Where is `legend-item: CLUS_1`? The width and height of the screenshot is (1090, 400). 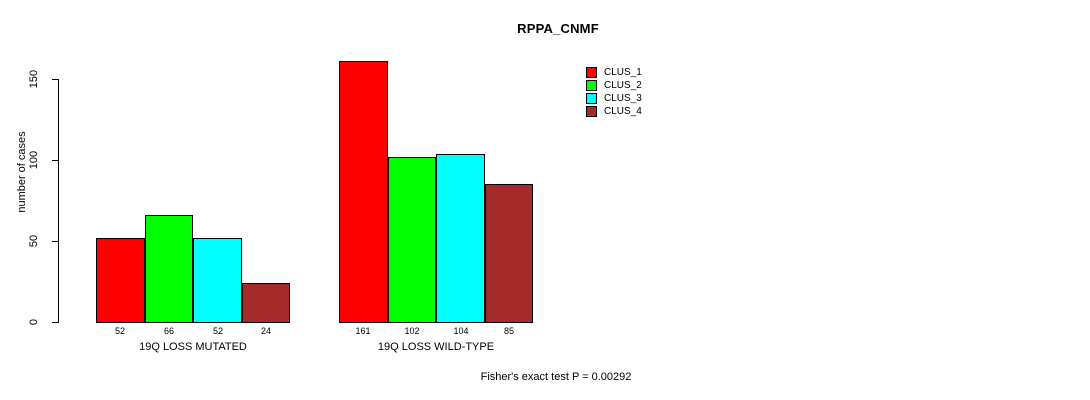
legend-item: CLUS_1 is located at coordinates (641, 72).